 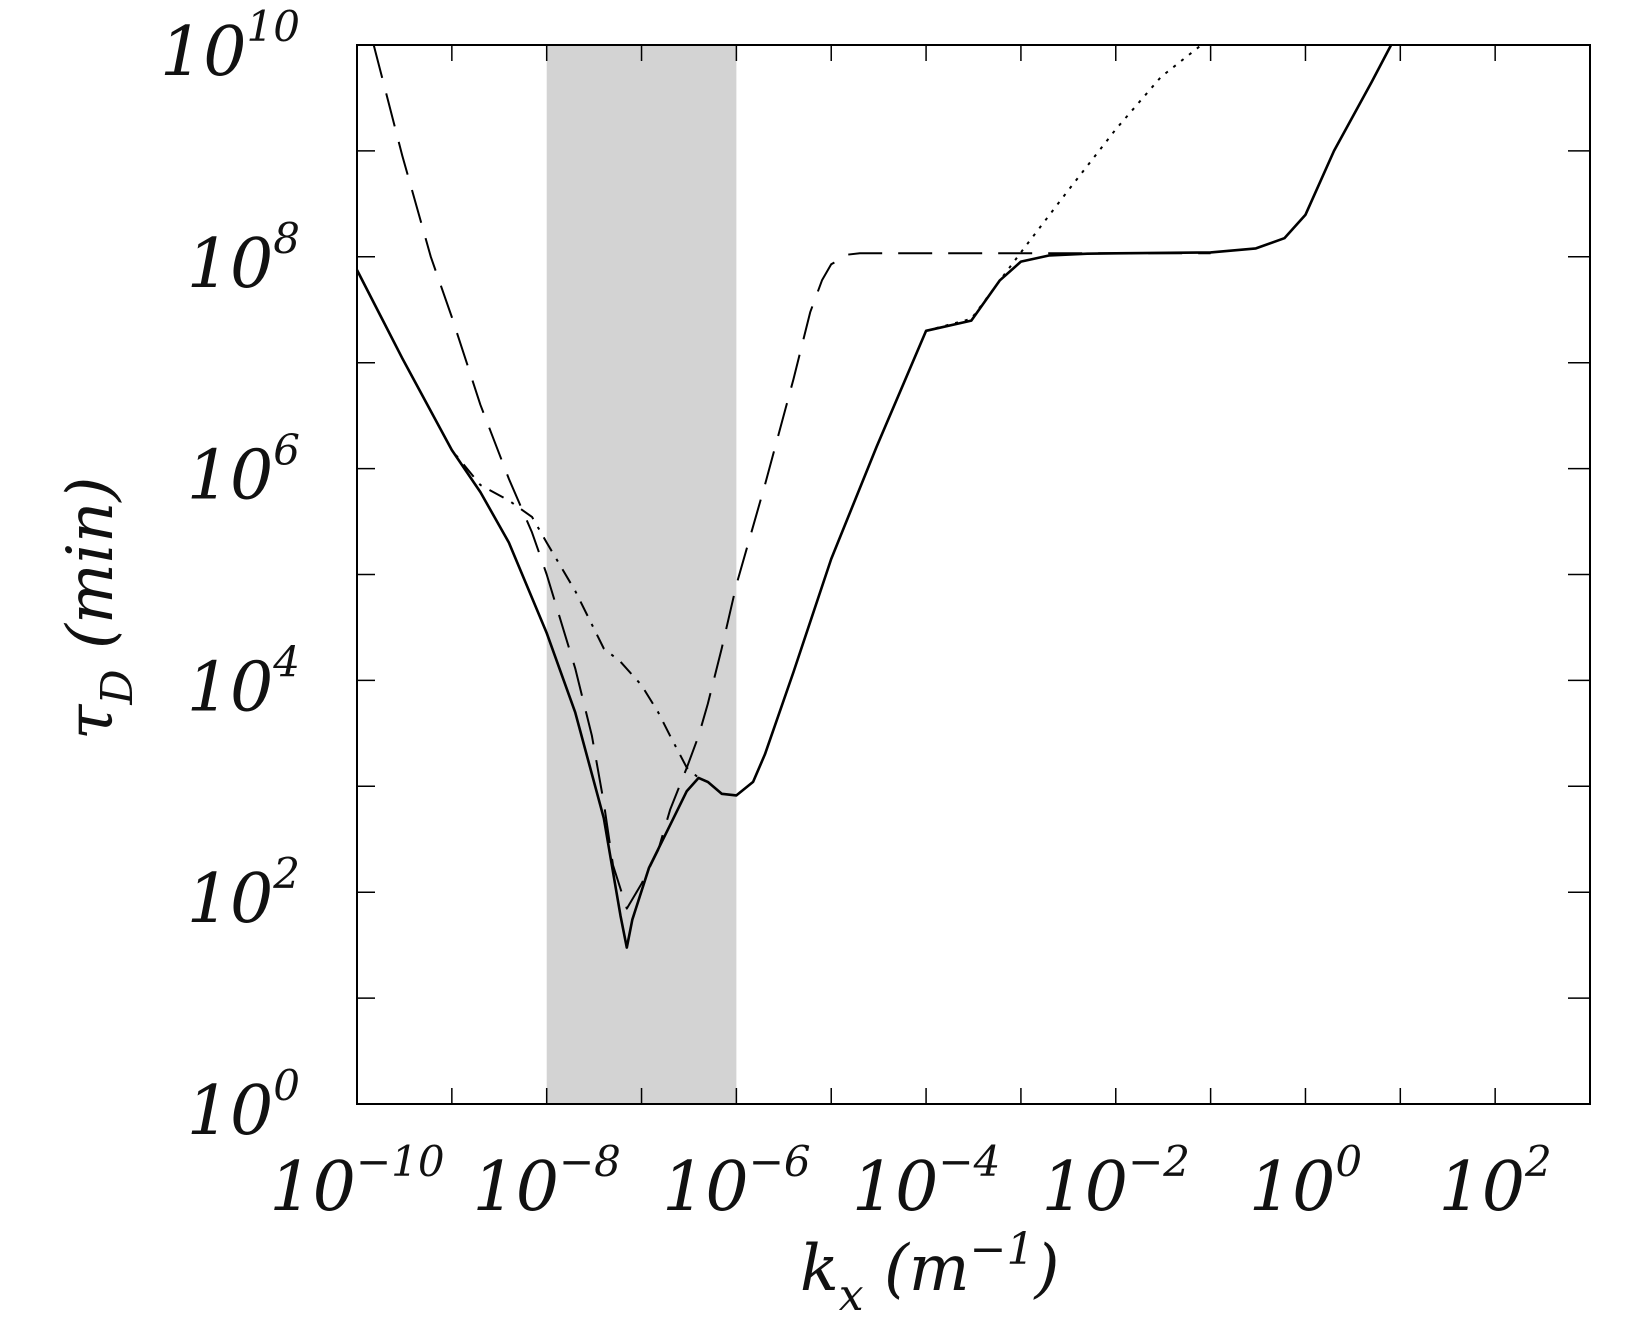 What do you see at coordinates (528, 524) in the screenshot?
I see `series-line-dash-dot` at bounding box center [528, 524].